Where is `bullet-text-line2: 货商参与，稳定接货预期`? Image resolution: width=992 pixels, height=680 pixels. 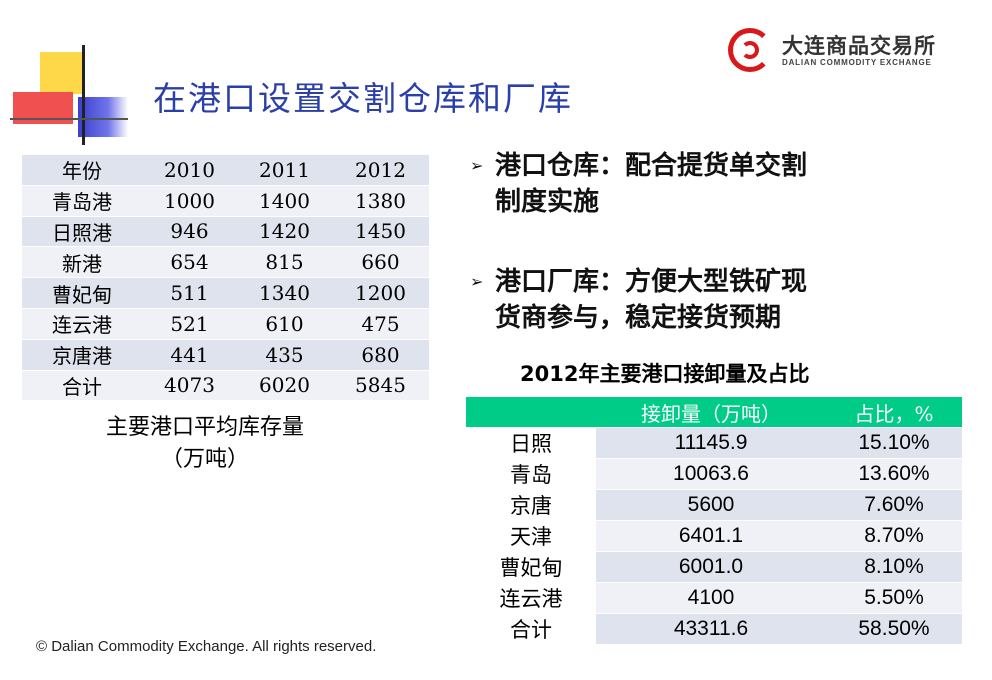
bullet-text-line2: 货商参与，稳定接货预期 is located at coordinates (638, 318).